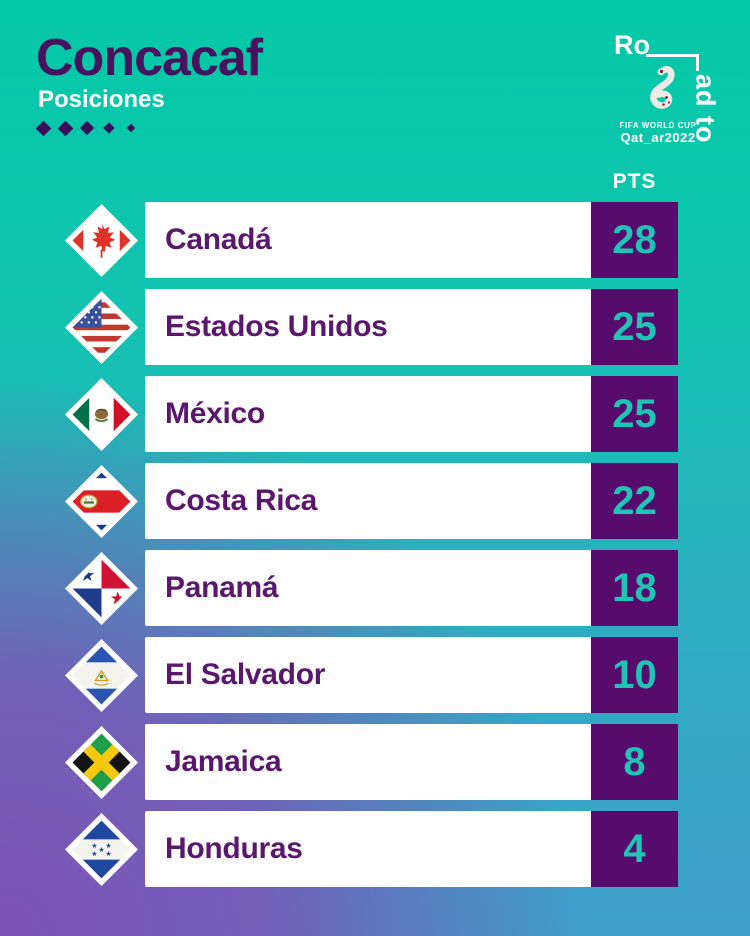 The height and width of the screenshot is (936, 750). Describe the element at coordinates (658, 137) in the screenshot. I see `qatar-2022-label: Qat_ar2022` at that location.